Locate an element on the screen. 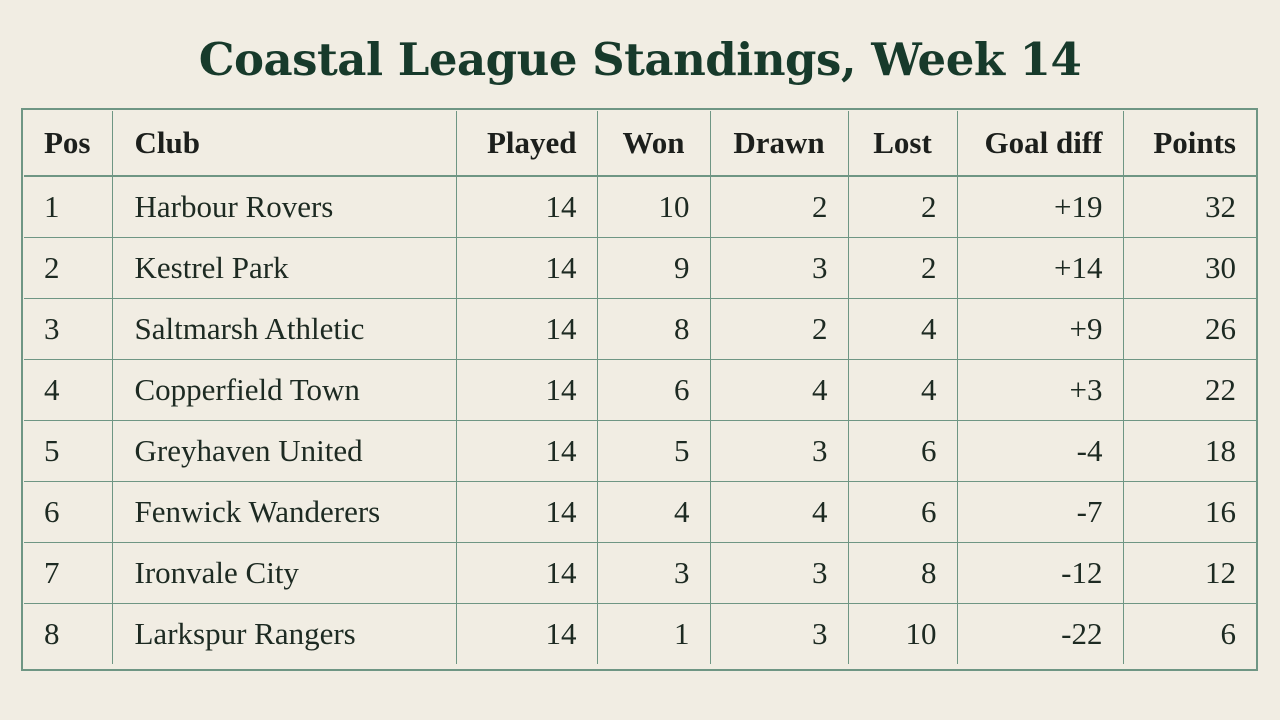 Image resolution: width=1280 pixels, height=720 pixels. goal-diff-cell: +19 is located at coordinates (1040, 206).